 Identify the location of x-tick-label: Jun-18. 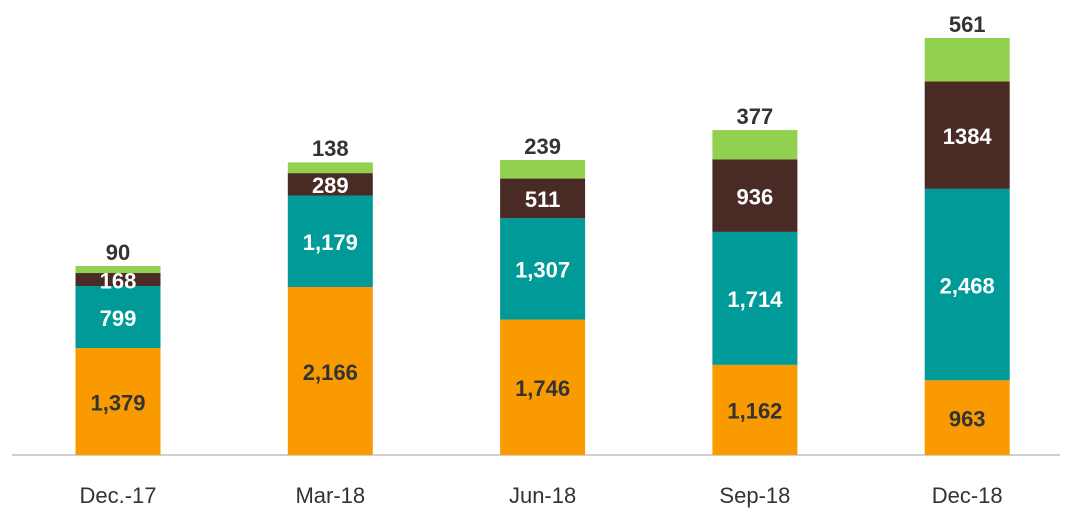
(542, 495).